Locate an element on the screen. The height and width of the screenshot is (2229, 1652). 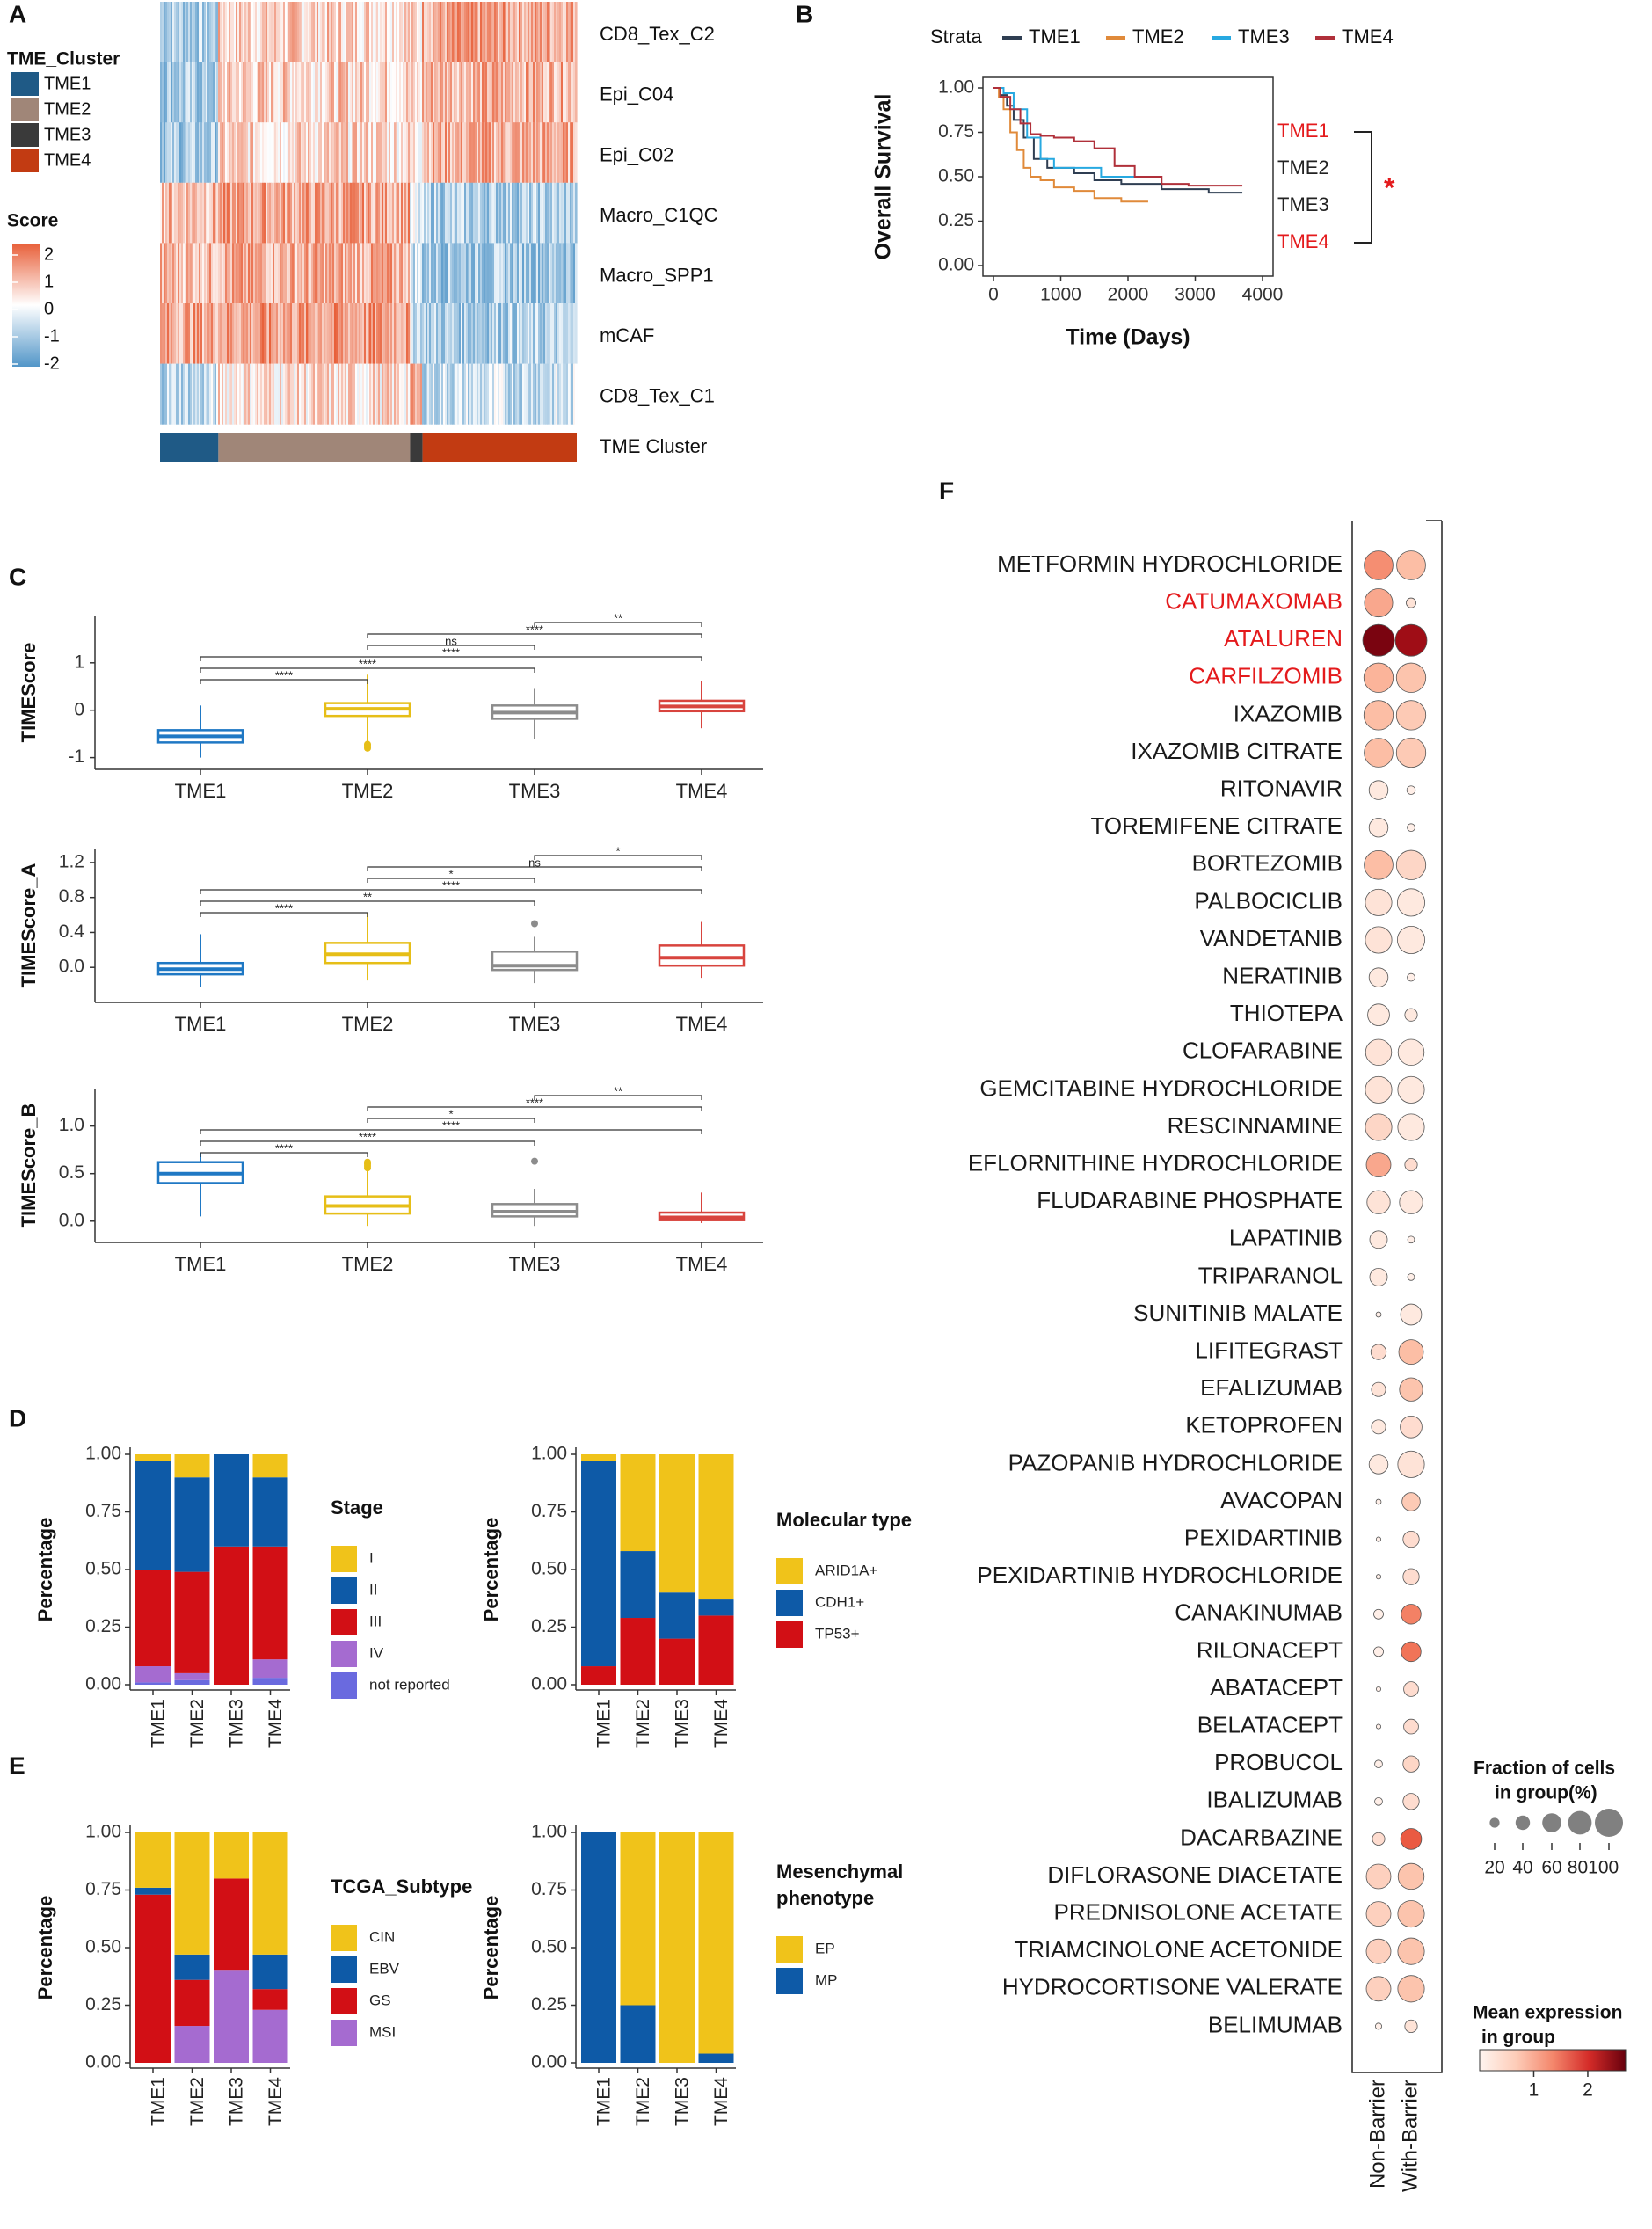
dot-with-barrier is located at coordinates (1411, 1464).